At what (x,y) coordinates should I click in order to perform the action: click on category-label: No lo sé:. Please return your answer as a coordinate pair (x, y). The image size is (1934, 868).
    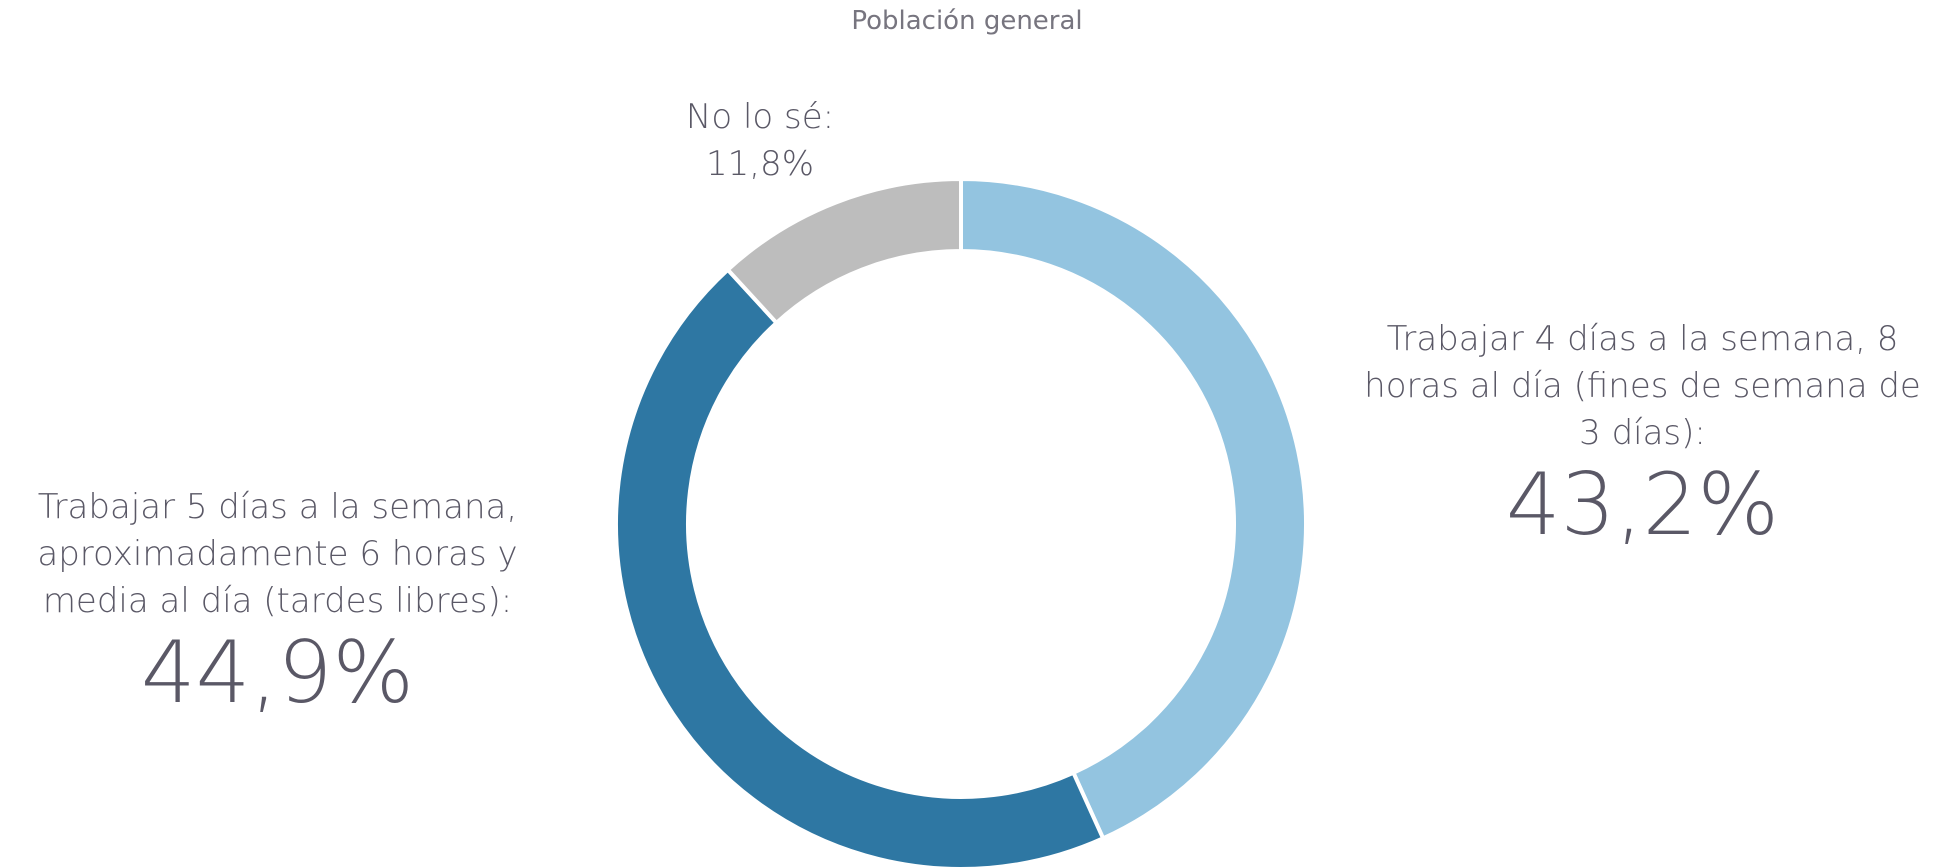
    Looking at the image, I should click on (760, 117).